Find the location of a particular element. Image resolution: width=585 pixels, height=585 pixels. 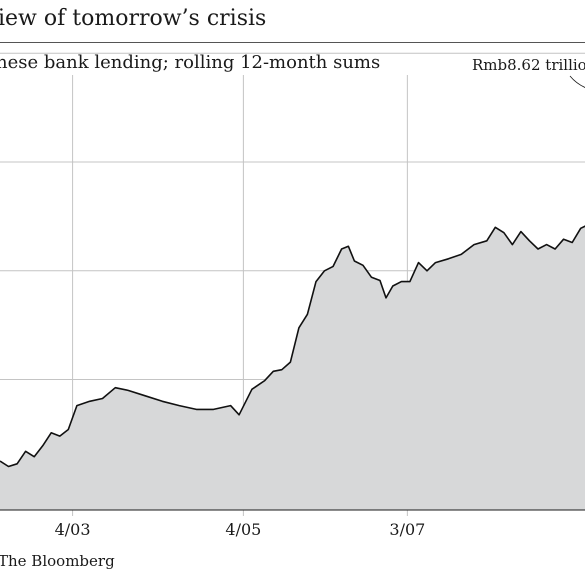

x-tick-label: 4/05 is located at coordinates (243, 529).